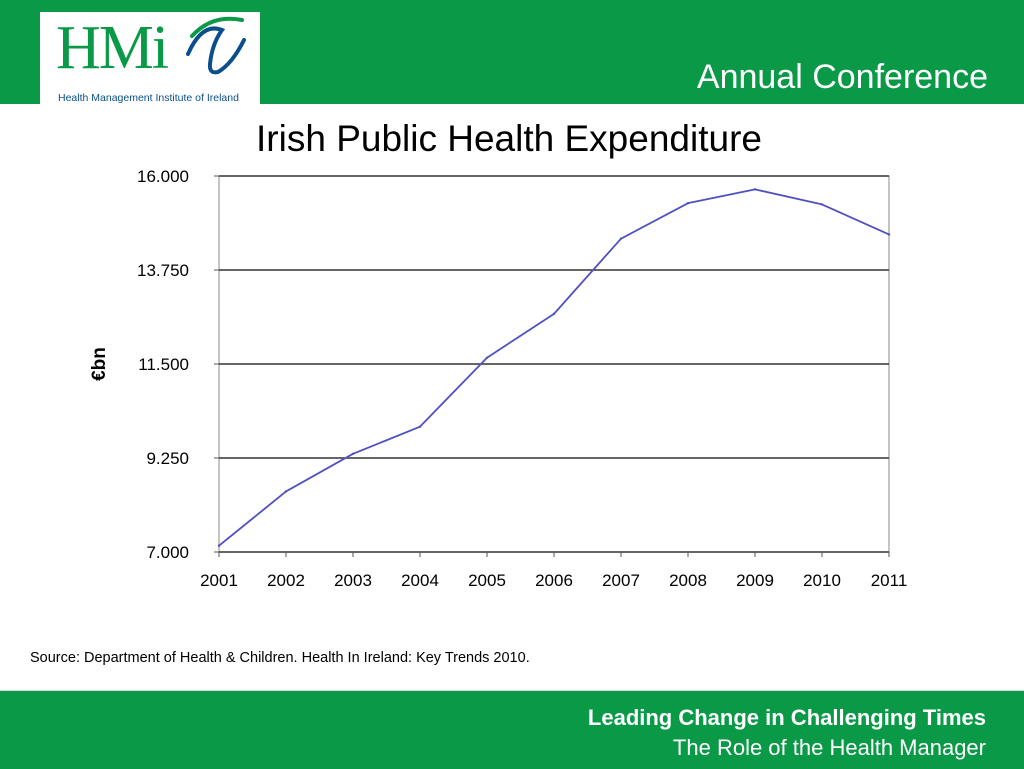 The height and width of the screenshot is (769, 1024). I want to click on x-tick-label: 2011, so click(889, 580).